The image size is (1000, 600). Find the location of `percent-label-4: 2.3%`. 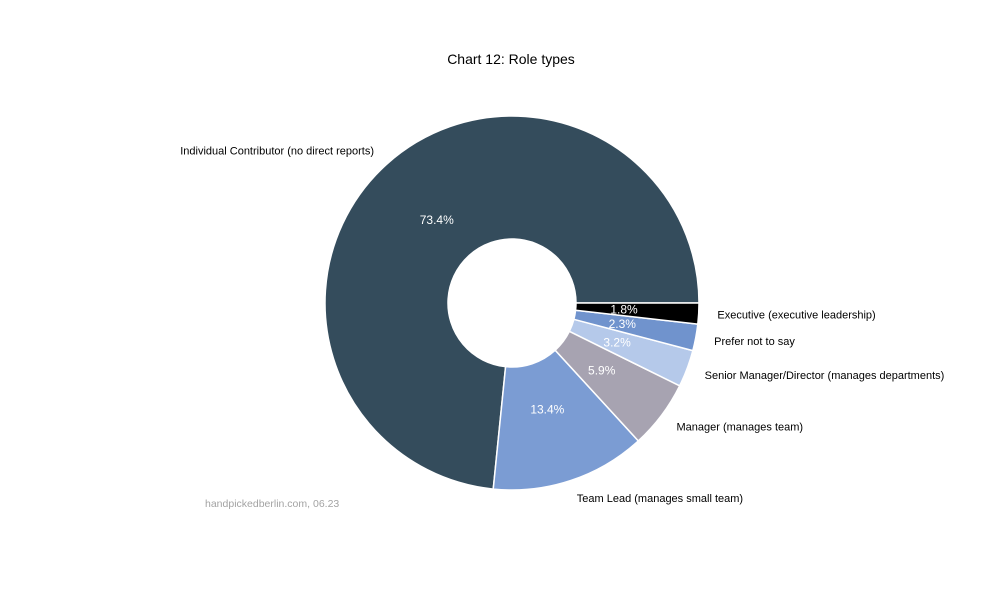

percent-label-4: 2.3% is located at coordinates (623, 324).